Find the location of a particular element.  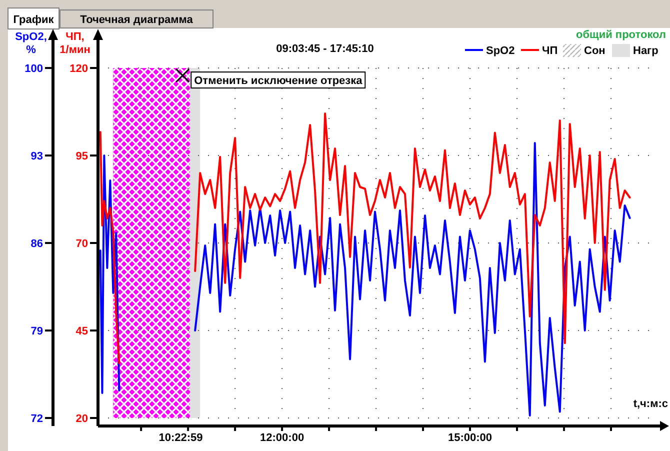

y-tick-label: 100 is located at coordinates (33, 69).